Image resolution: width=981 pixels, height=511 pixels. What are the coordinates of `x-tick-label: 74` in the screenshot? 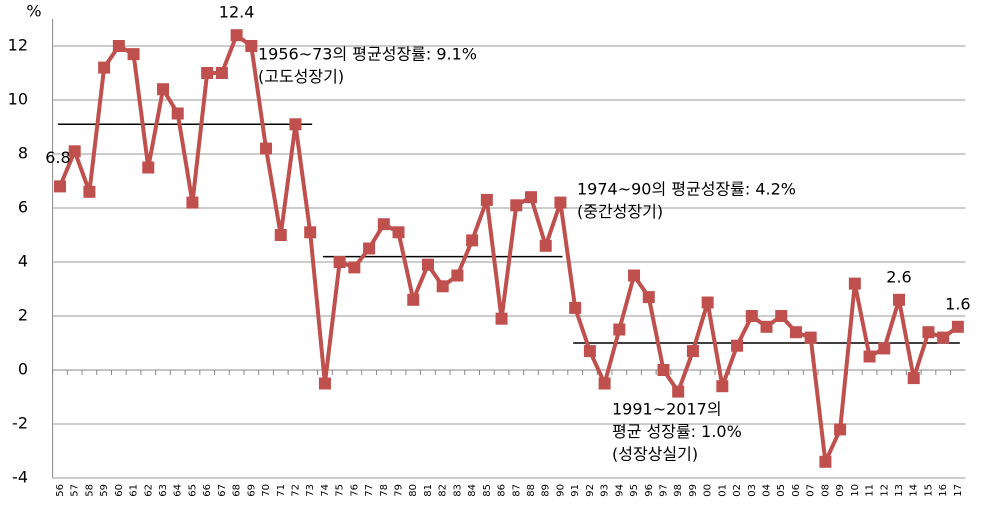 It's located at (325, 490).